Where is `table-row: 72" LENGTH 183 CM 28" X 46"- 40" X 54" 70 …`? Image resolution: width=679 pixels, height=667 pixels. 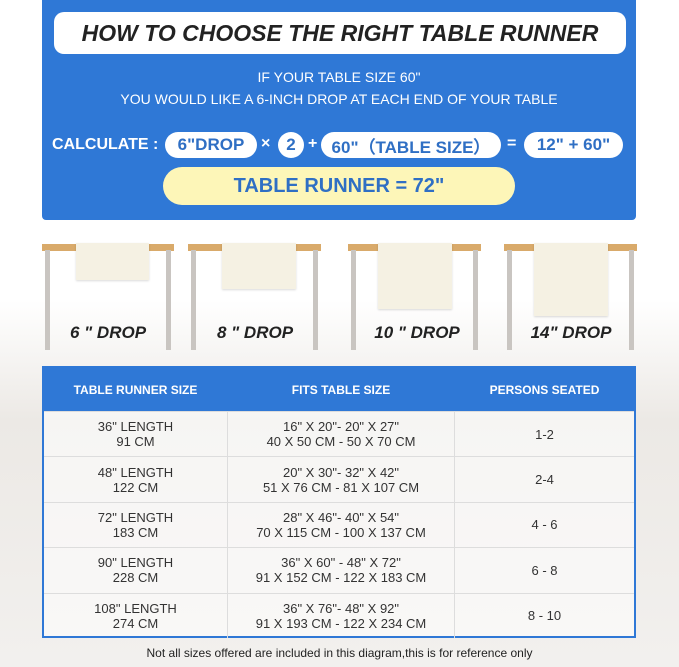 table-row: 72" LENGTH 183 CM 28" X 46"- 40" X 54" 70 … is located at coordinates (339, 524).